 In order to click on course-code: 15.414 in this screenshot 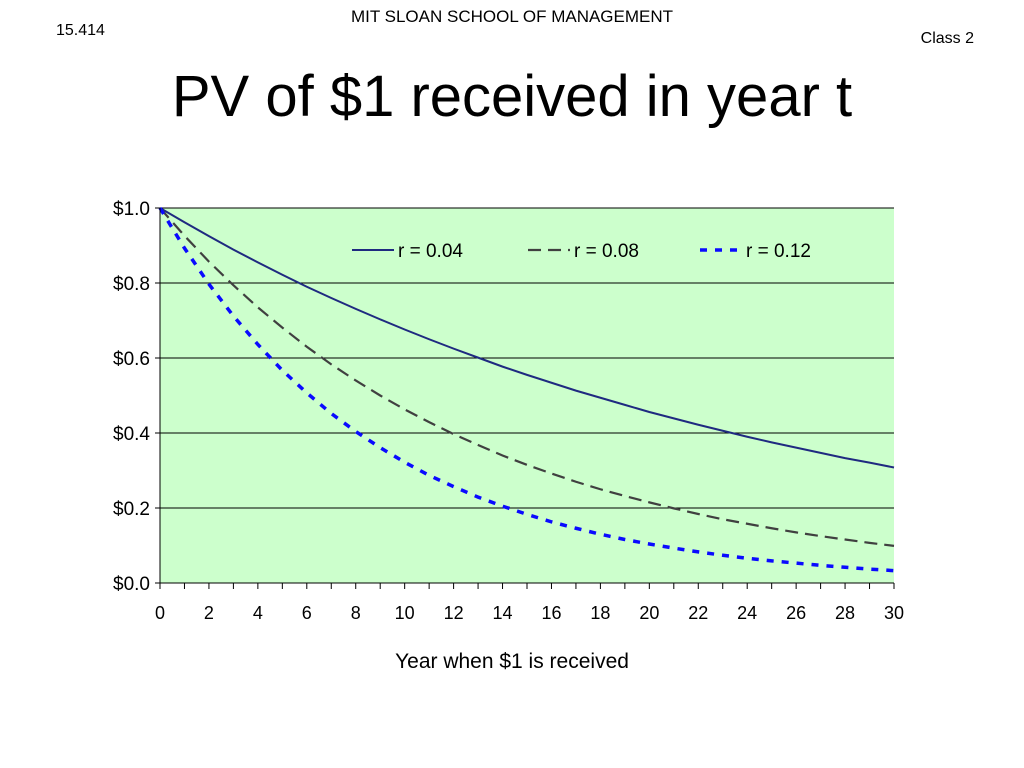, I will do `click(80, 30)`.